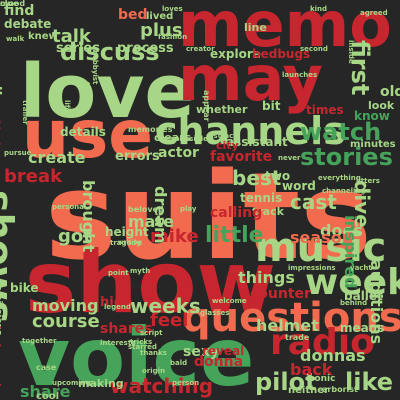 This screenshot has width=400, height=400. I want to click on word-channeling: channeling, so click(344, 191).